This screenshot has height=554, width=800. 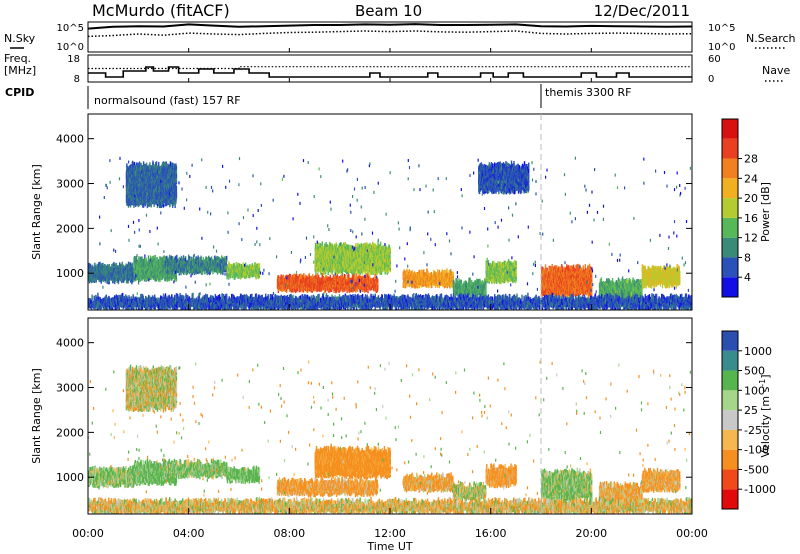 What do you see at coordinates (390, 72) in the screenshot?
I see `freq-series` at bounding box center [390, 72].